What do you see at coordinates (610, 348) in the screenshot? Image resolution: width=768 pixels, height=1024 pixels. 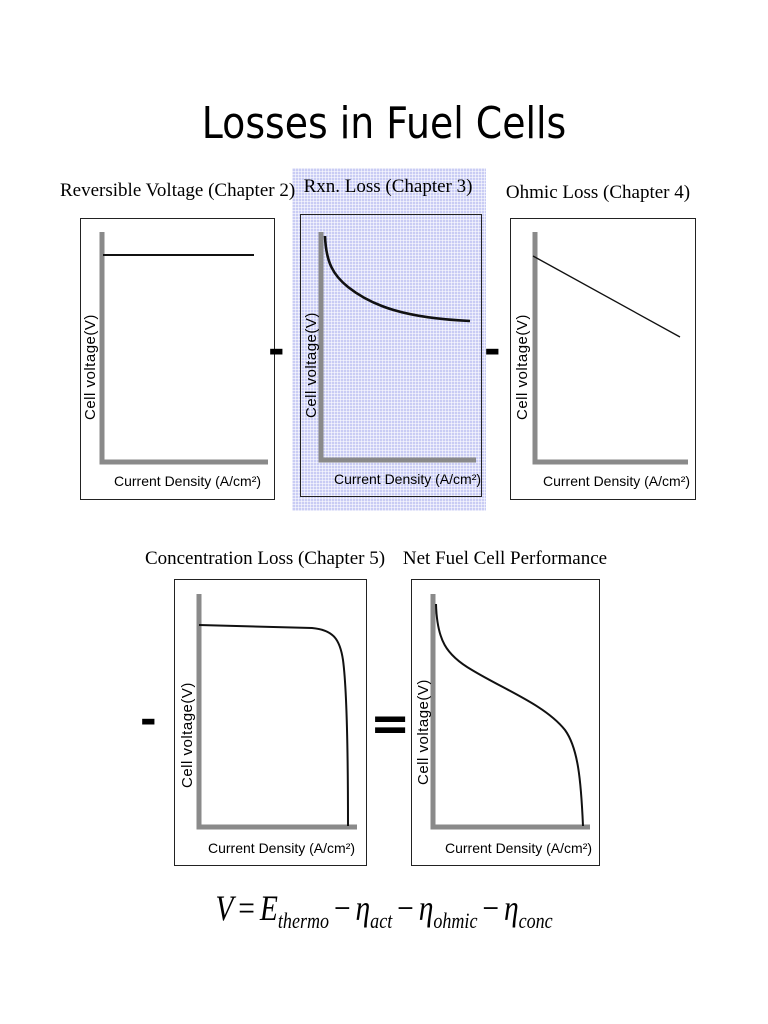 I see `axes-ohmic` at bounding box center [610, 348].